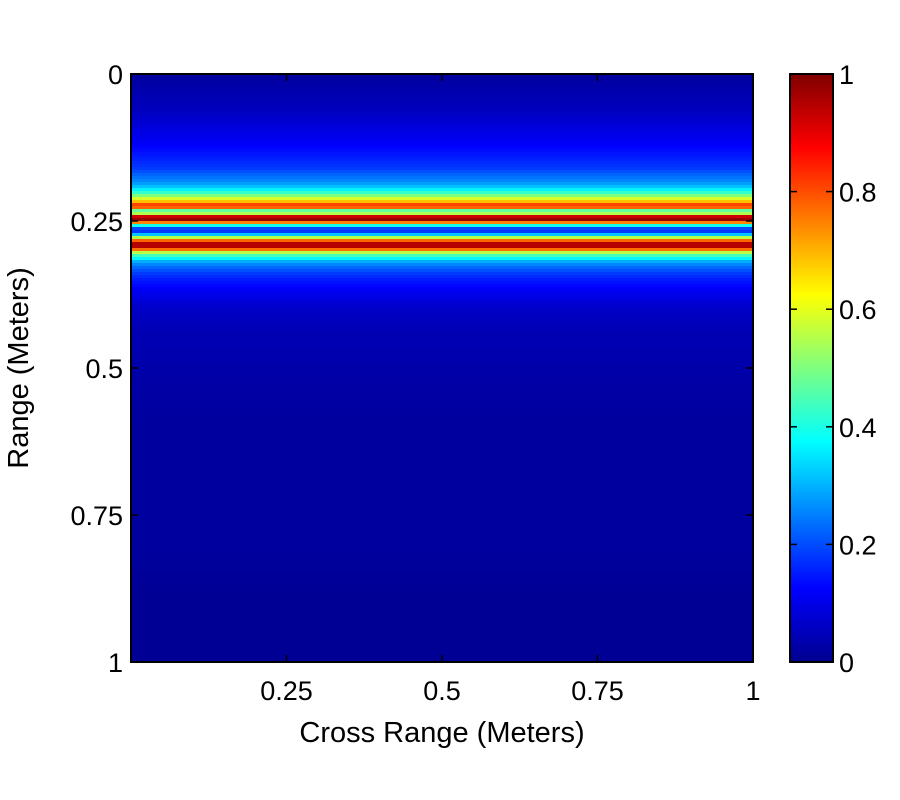  I want to click on x-axis-label: Cross Range (Meters), so click(441, 733).